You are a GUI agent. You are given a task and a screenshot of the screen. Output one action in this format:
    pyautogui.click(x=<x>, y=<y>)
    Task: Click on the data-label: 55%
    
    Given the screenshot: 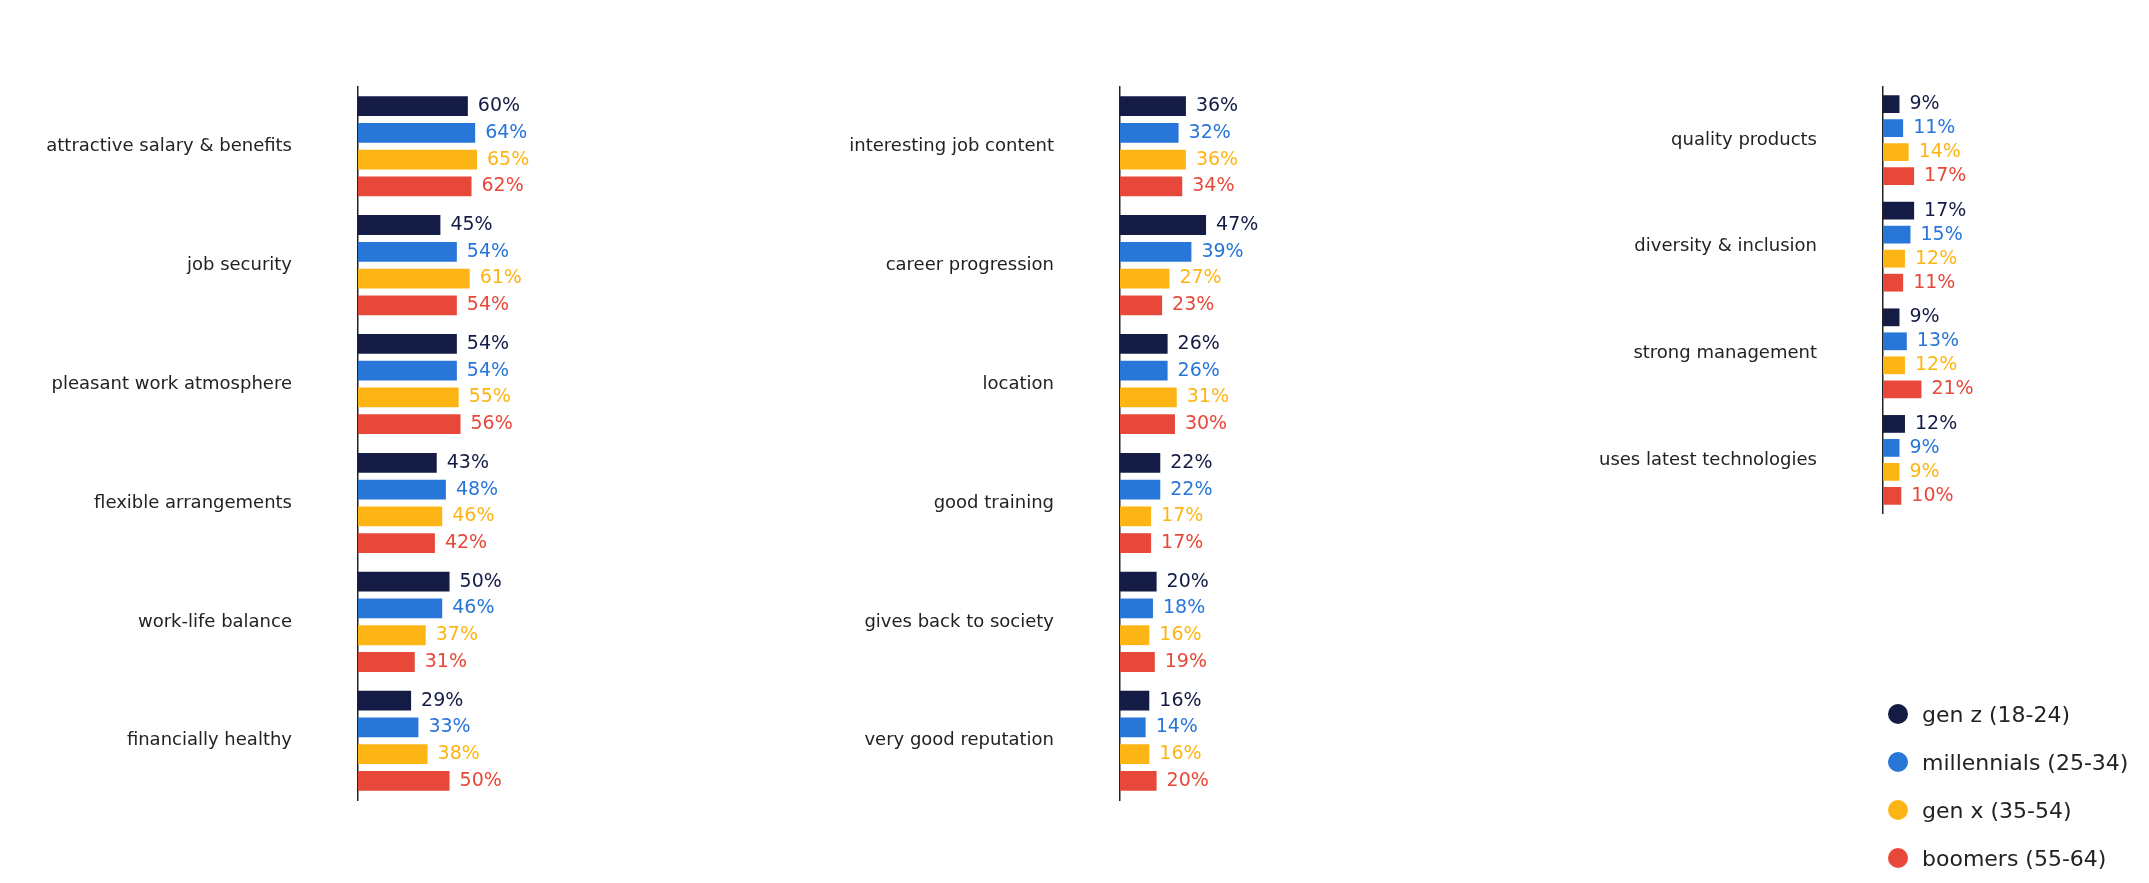 What is the action you would take?
    pyautogui.click(x=489, y=395)
    